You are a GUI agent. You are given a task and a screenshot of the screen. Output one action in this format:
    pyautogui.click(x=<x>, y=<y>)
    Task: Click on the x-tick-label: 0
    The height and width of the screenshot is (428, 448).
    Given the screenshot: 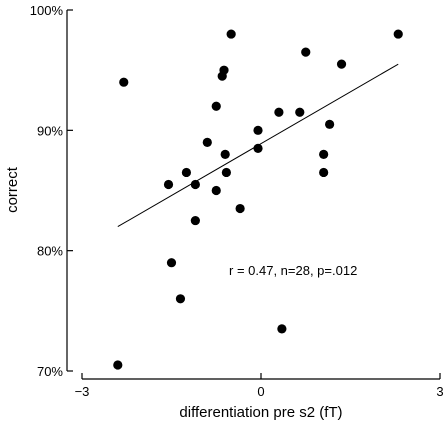 What is the action you would take?
    pyautogui.click(x=260, y=391)
    